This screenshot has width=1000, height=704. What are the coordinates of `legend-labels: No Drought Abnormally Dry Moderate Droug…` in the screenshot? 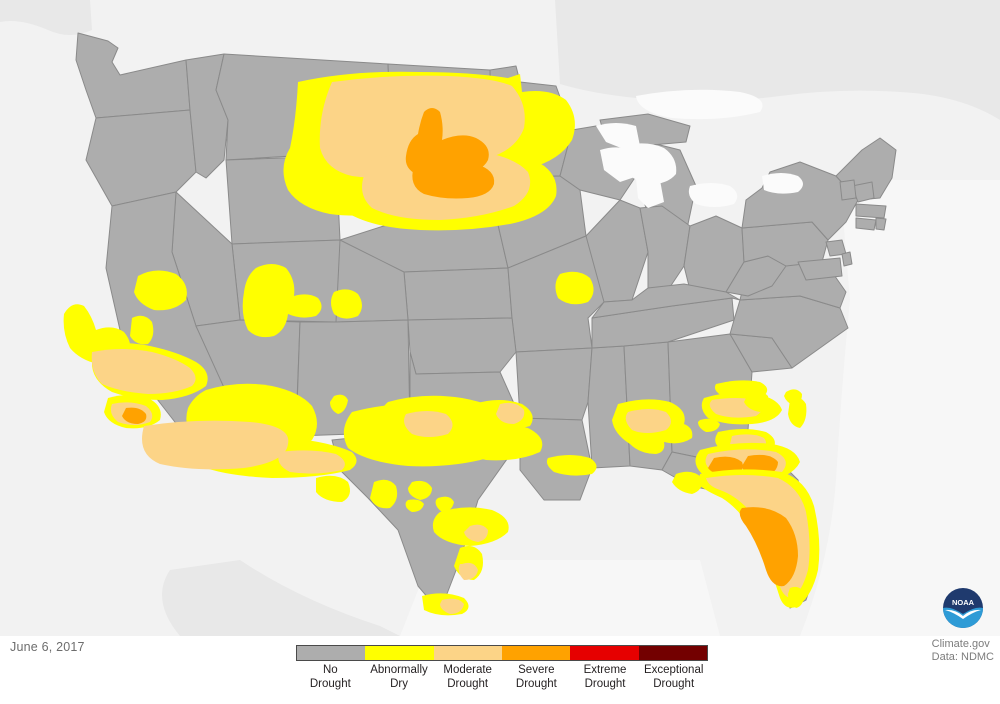 It's located at (502, 677).